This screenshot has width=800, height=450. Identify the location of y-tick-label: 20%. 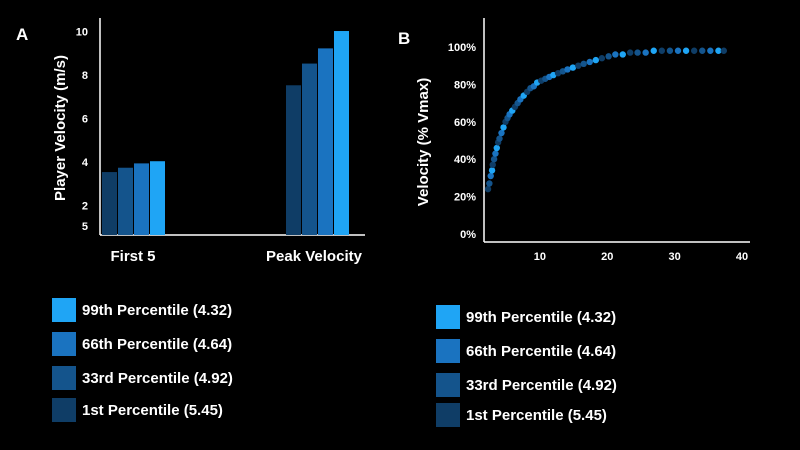
(465, 198).